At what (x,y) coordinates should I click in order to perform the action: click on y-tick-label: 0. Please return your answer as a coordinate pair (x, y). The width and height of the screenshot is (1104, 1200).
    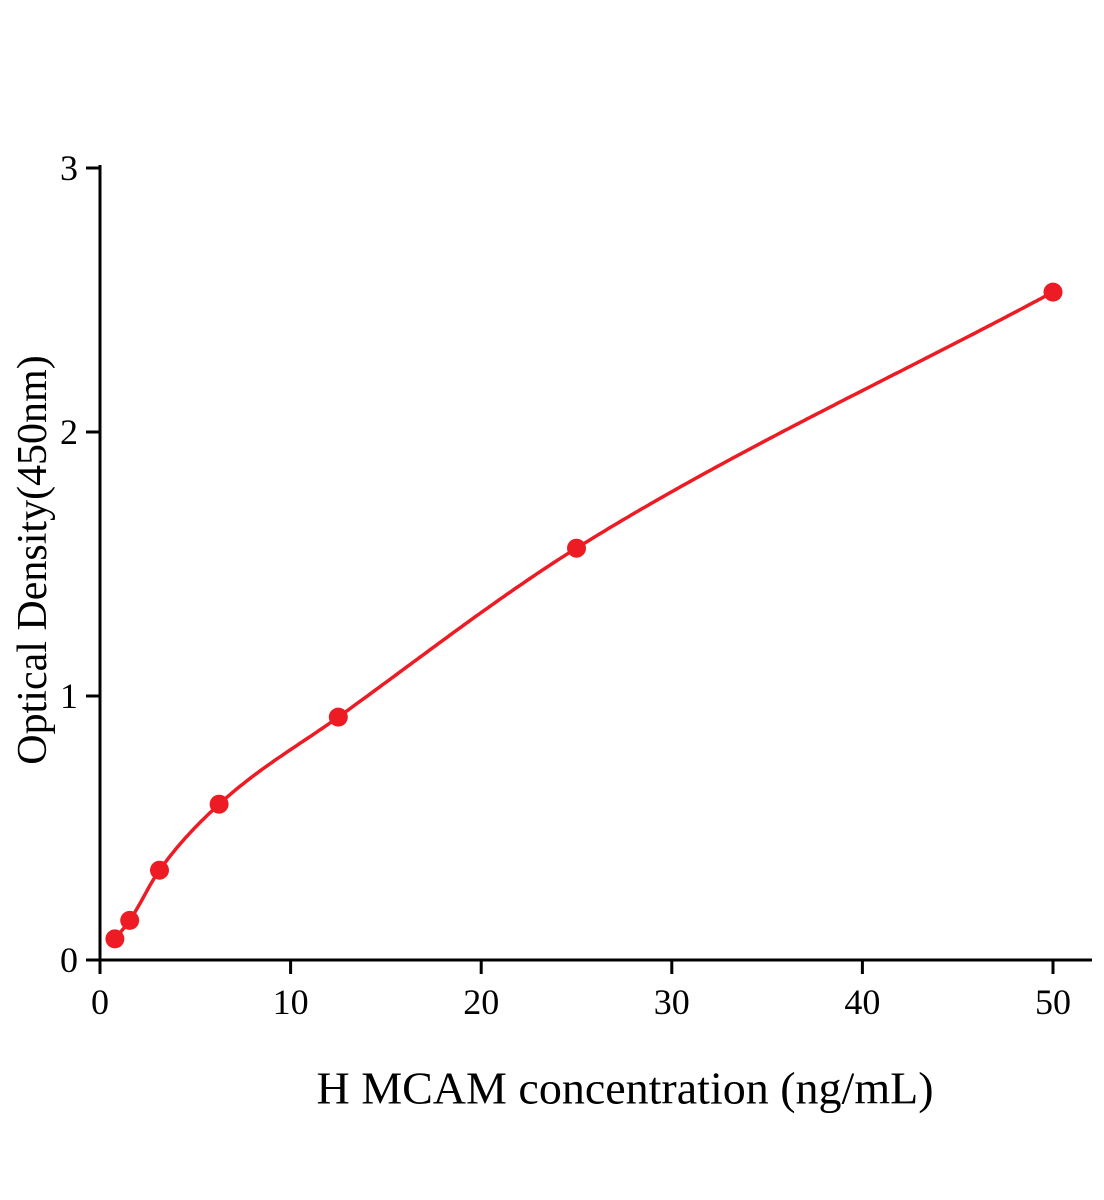
    Looking at the image, I should click on (69, 960).